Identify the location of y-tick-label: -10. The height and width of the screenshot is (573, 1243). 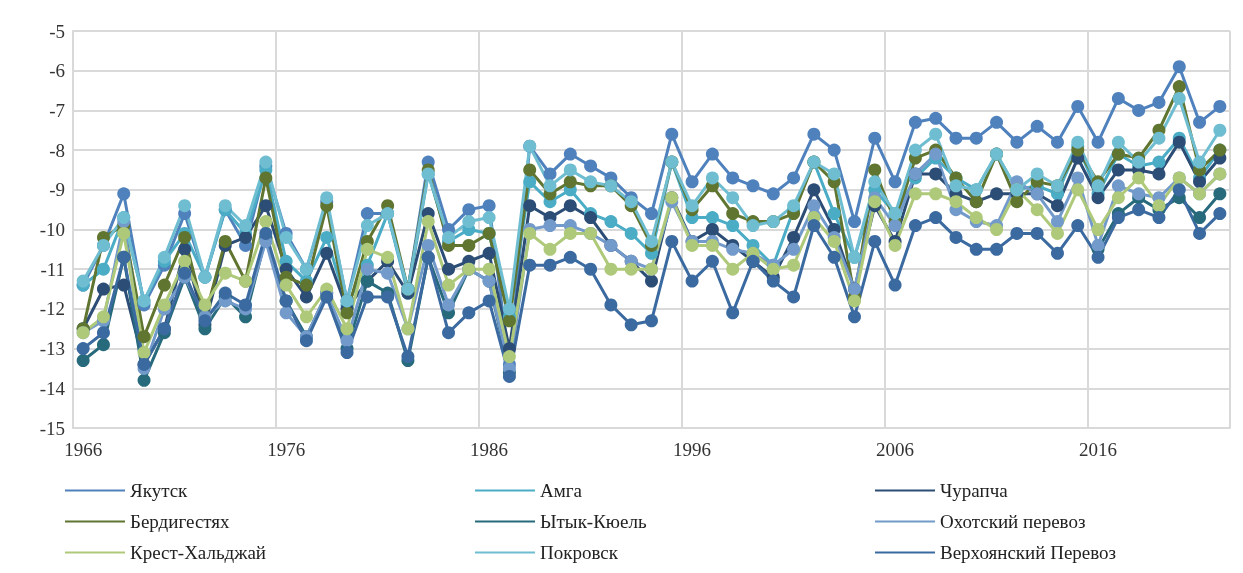
(52, 229).